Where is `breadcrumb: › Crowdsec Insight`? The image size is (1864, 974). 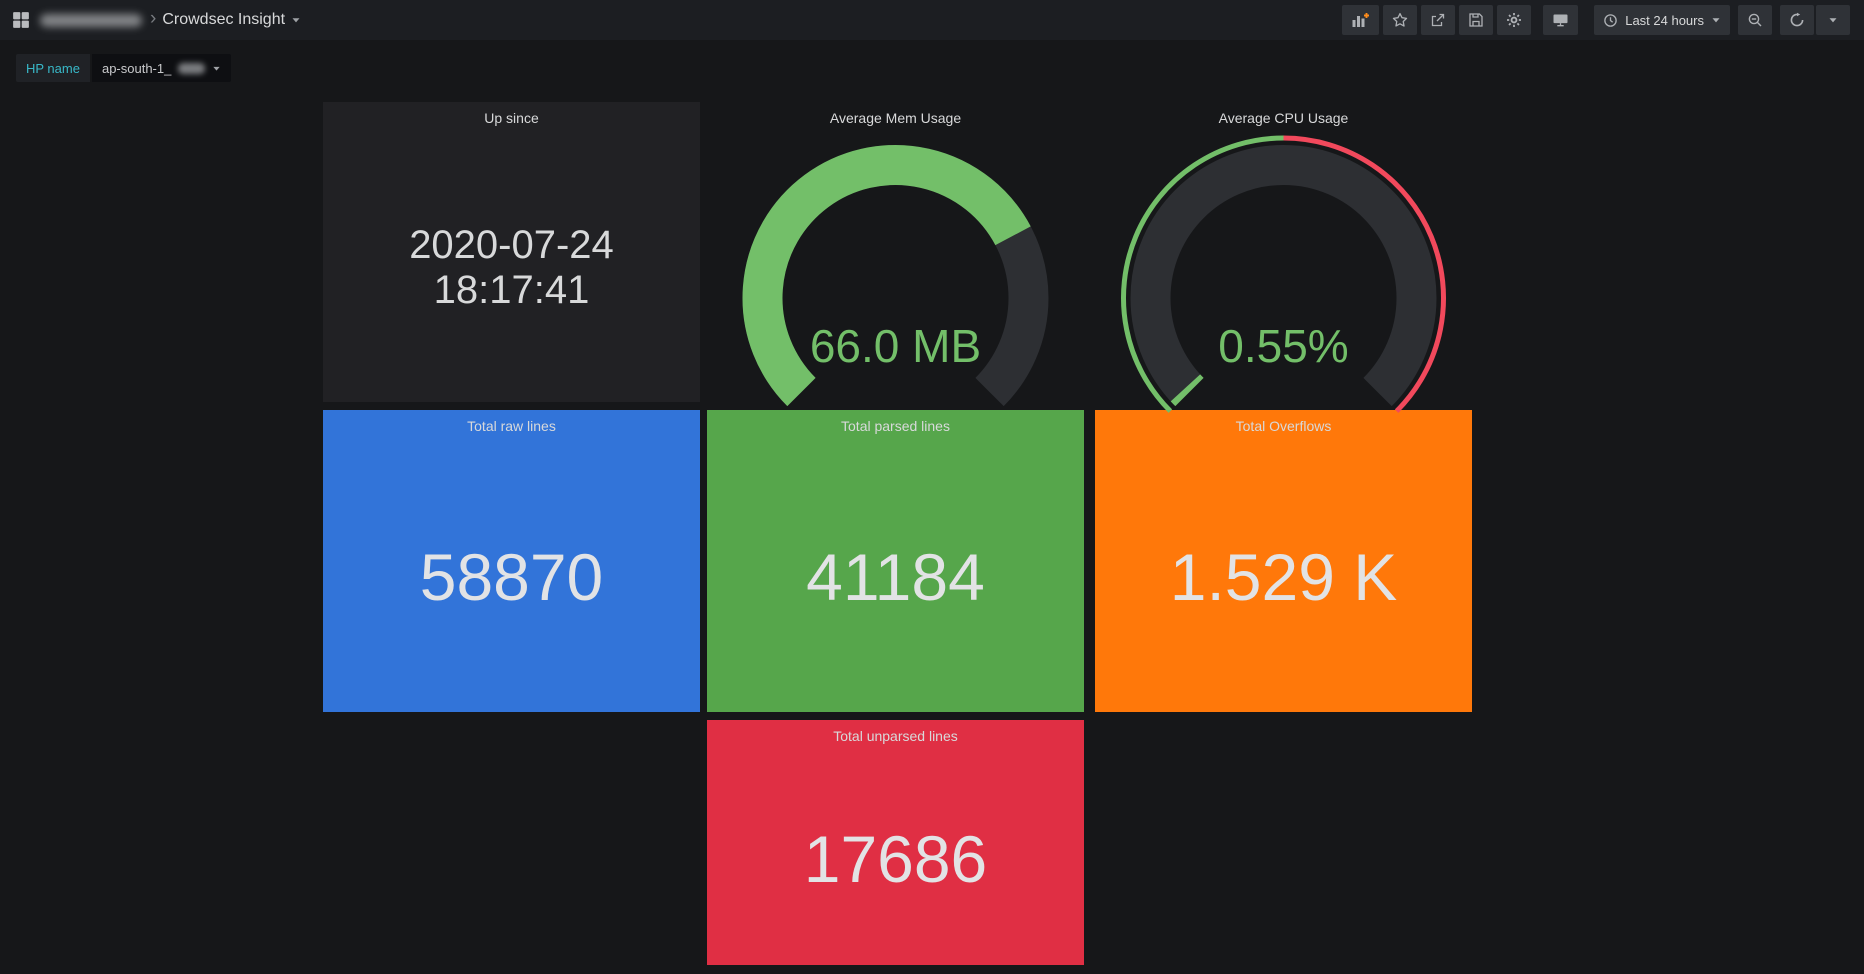 breadcrumb: › Crowdsec Insight is located at coordinates (156, 20).